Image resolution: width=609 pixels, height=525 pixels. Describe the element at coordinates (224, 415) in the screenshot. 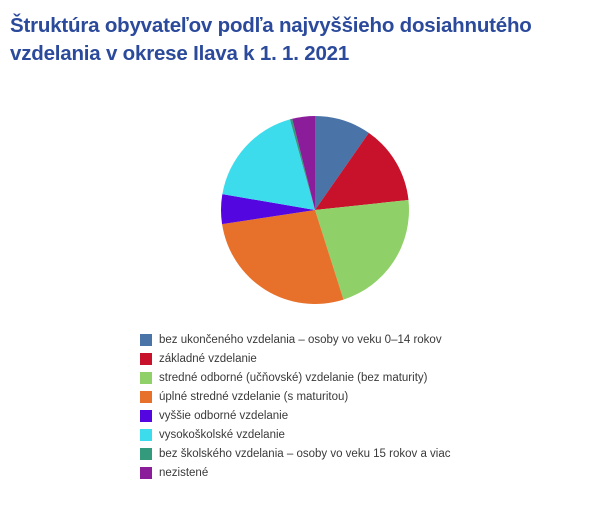

I see `legend-label: vyššie odborné vzdelanie` at that location.